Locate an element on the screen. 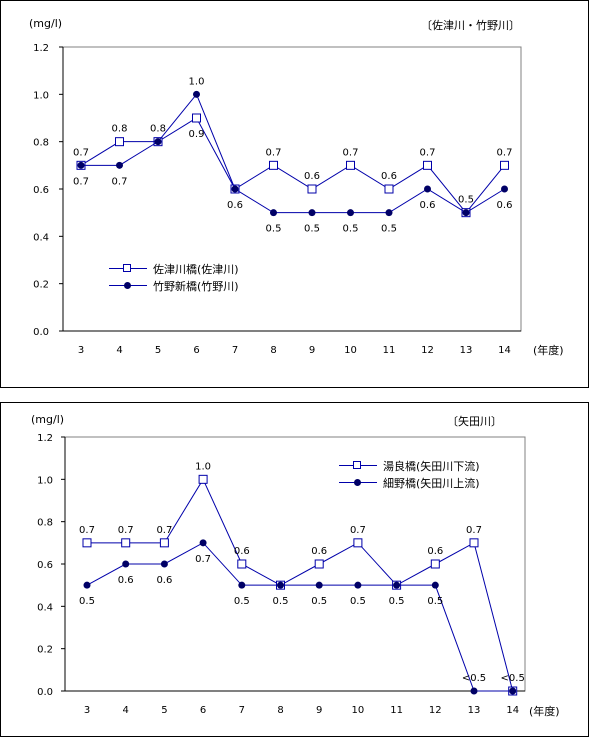  legend-label: 竹野新橋(竹野川) is located at coordinates (196, 286).